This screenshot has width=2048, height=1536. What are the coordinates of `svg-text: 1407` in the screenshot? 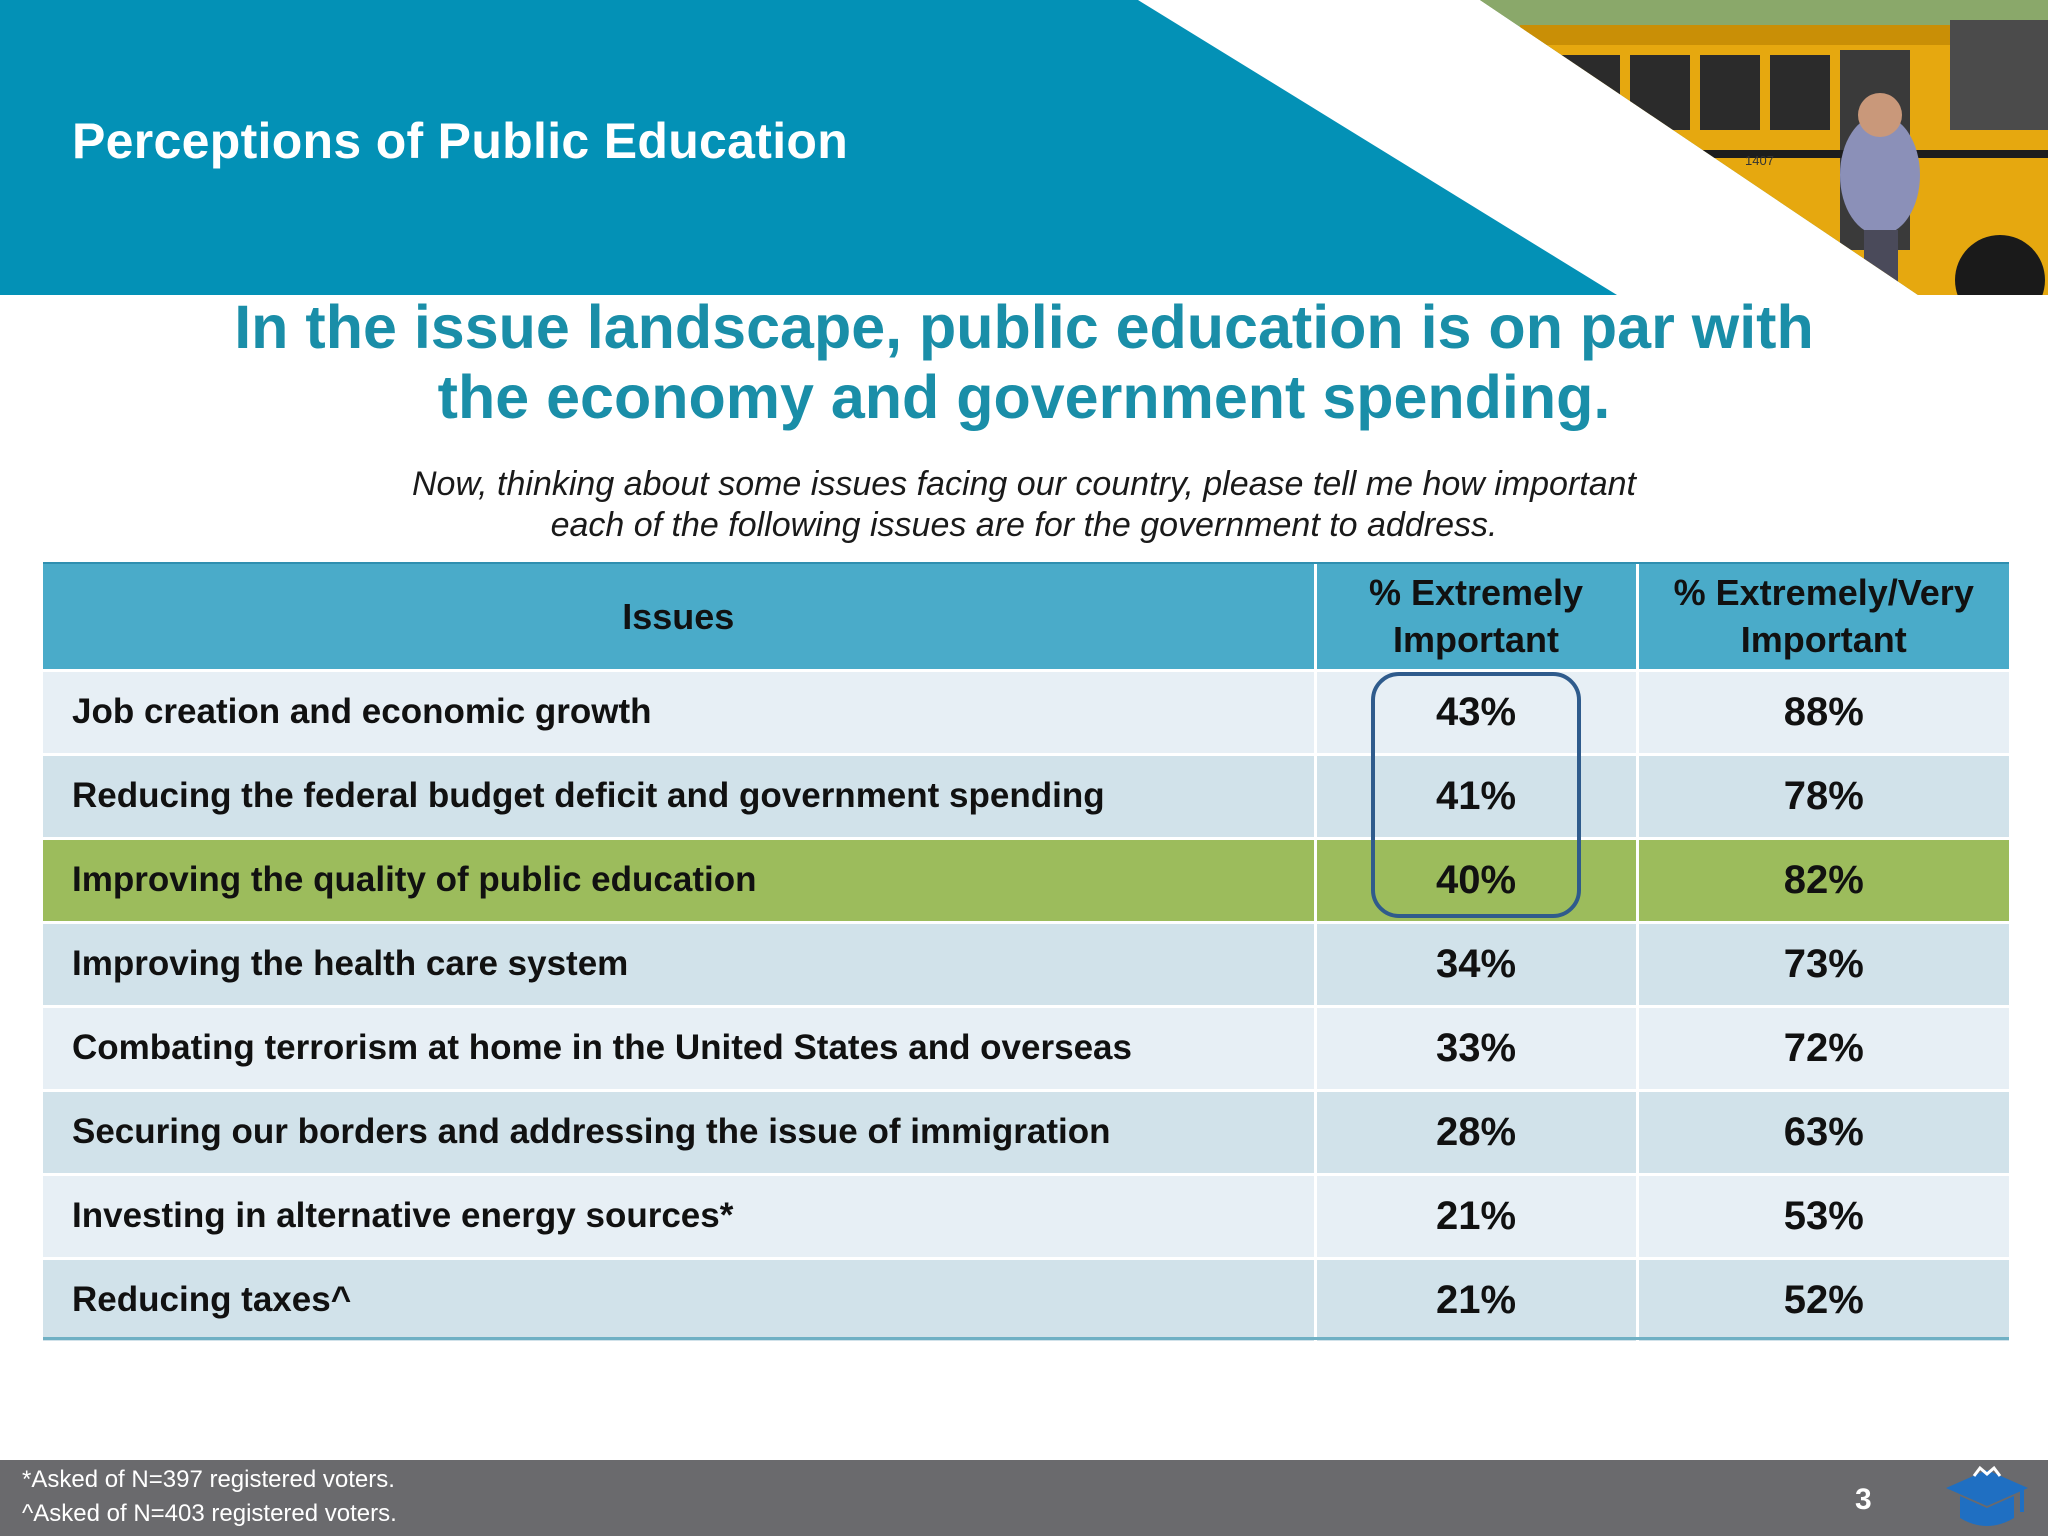 It's located at (1759, 160).